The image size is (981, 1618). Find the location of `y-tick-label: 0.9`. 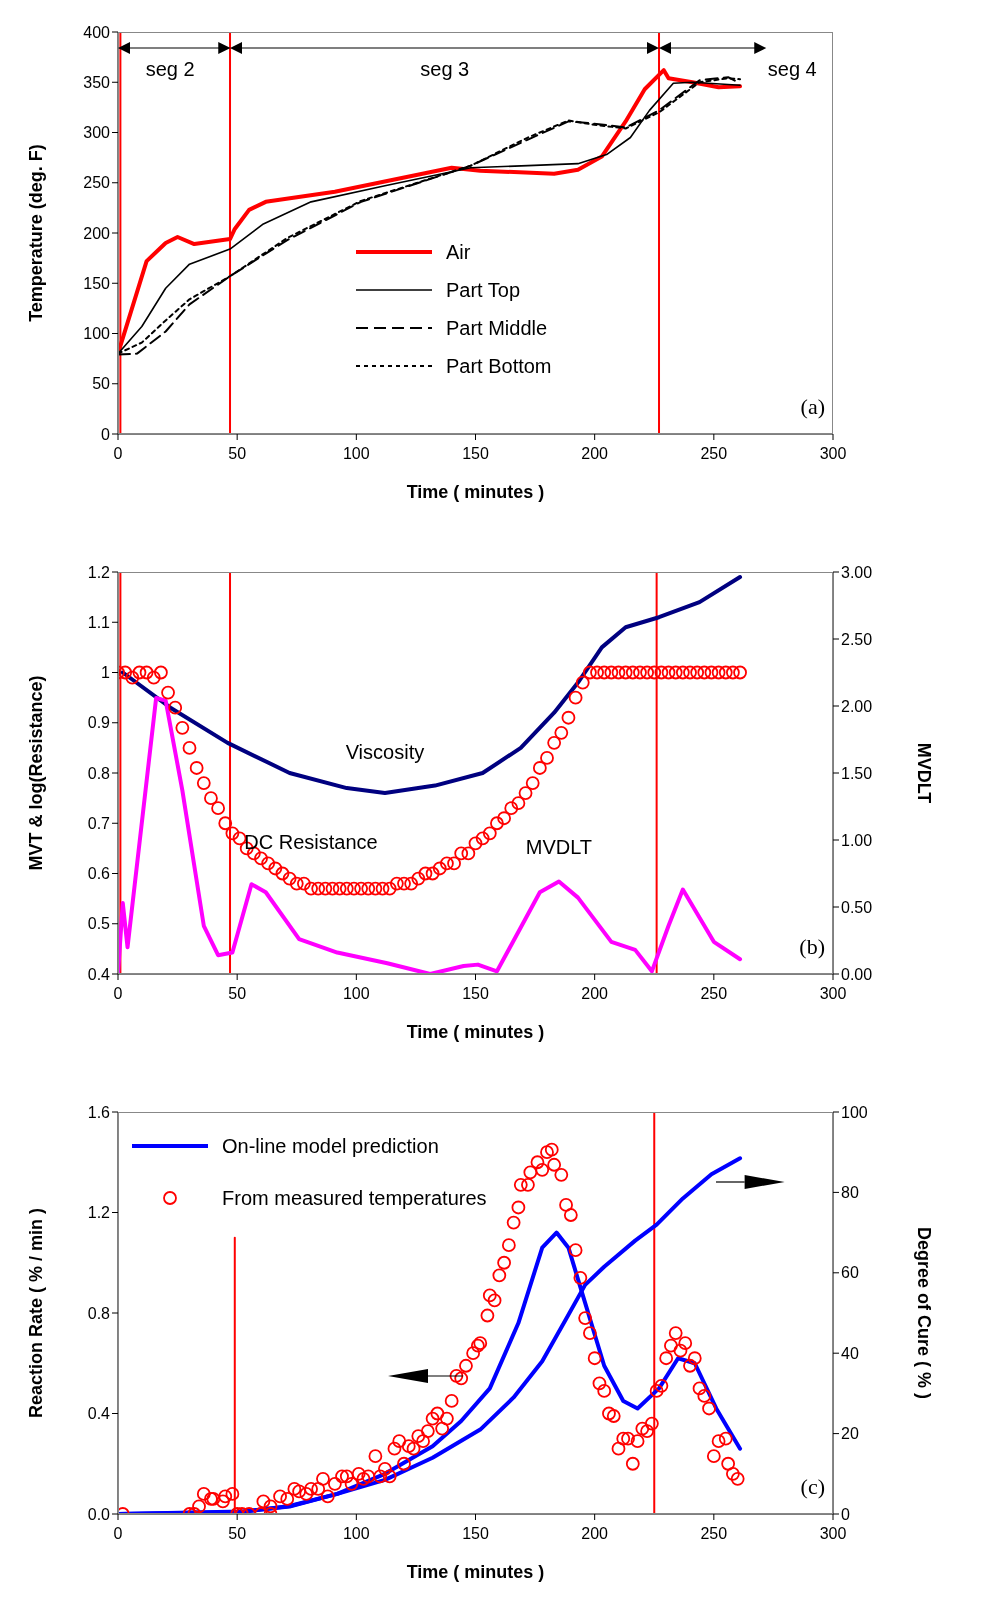

y-tick-label: 0.9 is located at coordinates (99, 723).